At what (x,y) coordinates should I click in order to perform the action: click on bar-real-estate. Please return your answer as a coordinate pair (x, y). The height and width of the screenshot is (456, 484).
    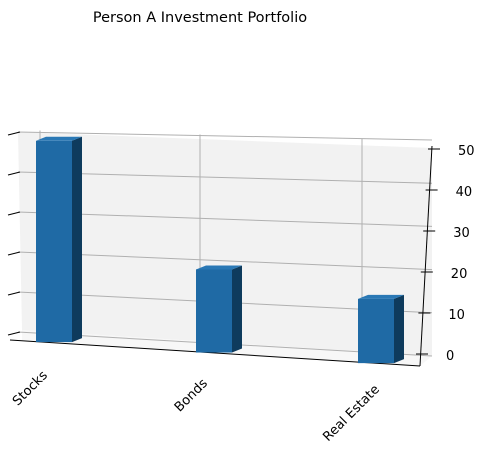
    Looking at the image, I should click on (376, 331).